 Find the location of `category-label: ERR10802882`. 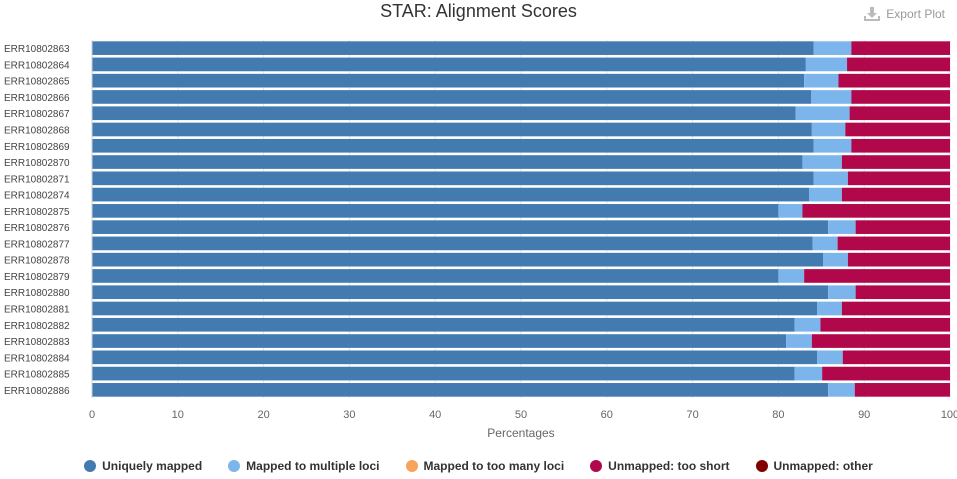

category-label: ERR10802882 is located at coordinates (37, 326).